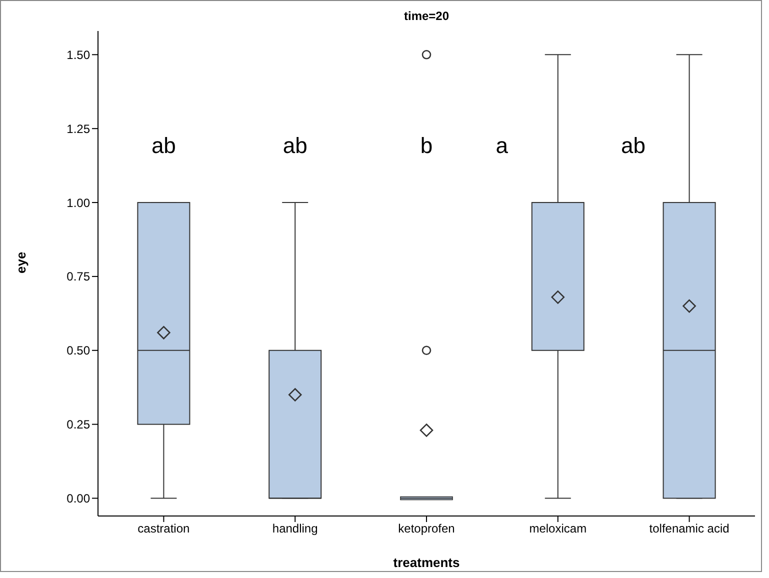  I want to click on x-tick-label: meloxicam, so click(558, 529).